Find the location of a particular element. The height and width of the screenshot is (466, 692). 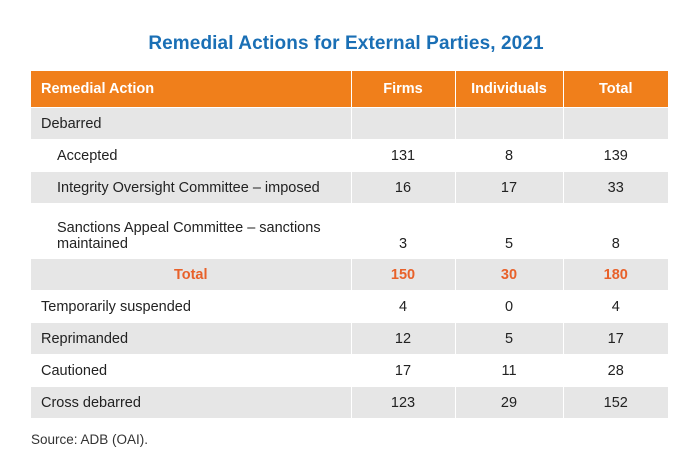

total-row: Total 150 30 180 is located at coordinates (349, 274).